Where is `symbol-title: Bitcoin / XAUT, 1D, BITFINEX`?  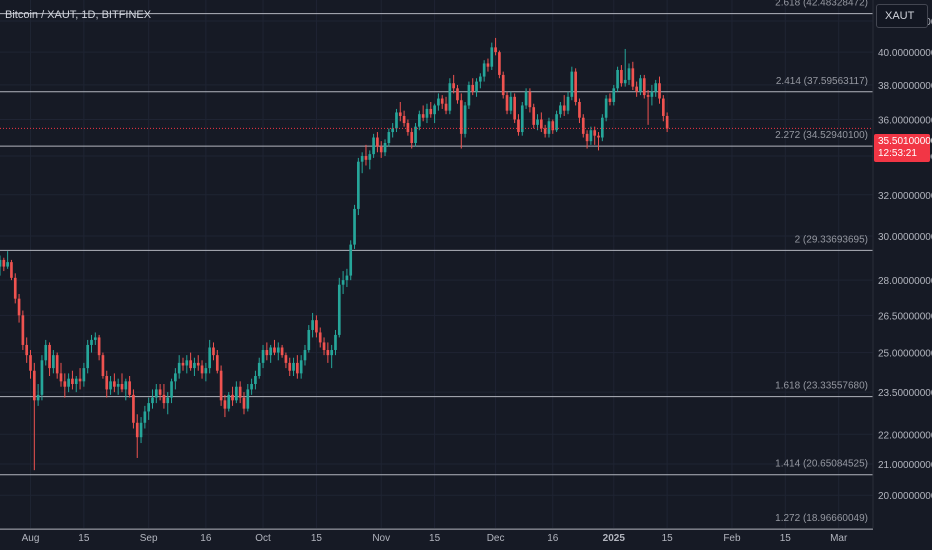
symbol-title: Bitcoin / XAUT, 1D, BITFINEX is located at coordinates (78, 15).